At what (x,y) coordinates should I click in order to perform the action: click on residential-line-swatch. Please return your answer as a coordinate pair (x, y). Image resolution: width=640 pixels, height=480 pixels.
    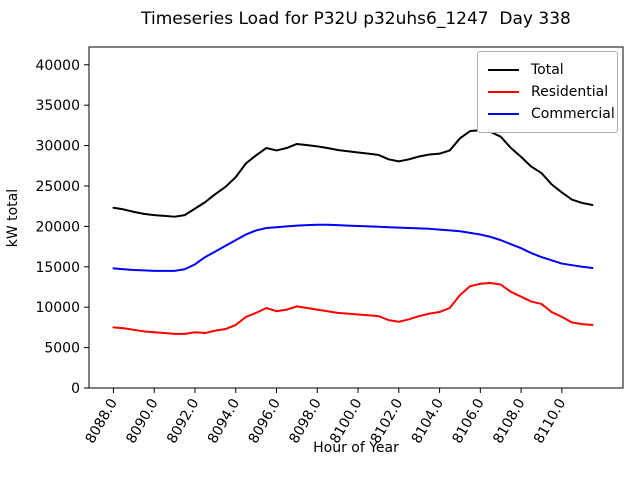
    Looking at the image, I should click on (503, 92).